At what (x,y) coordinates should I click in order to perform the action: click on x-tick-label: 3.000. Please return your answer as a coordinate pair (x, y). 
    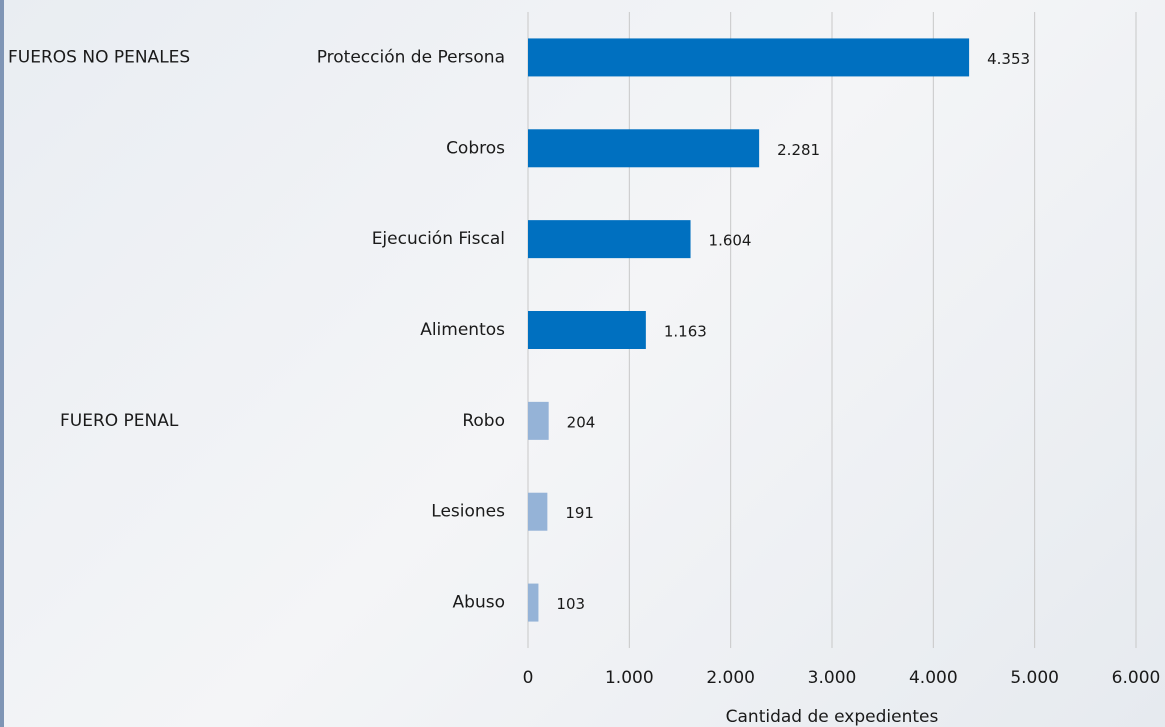
    Looking at the image, I should click on (832, 678).